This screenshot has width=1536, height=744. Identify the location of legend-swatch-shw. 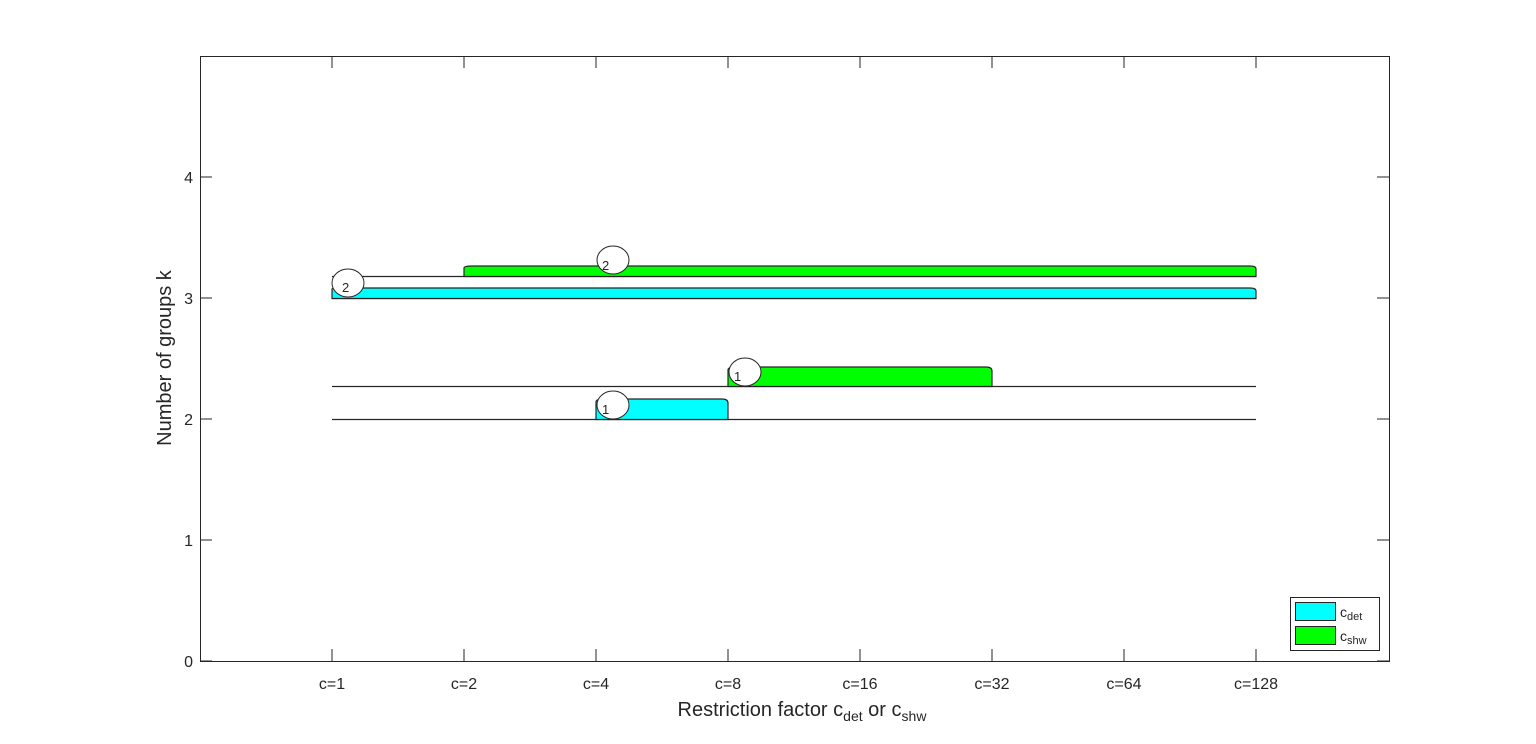
(1315, 635).